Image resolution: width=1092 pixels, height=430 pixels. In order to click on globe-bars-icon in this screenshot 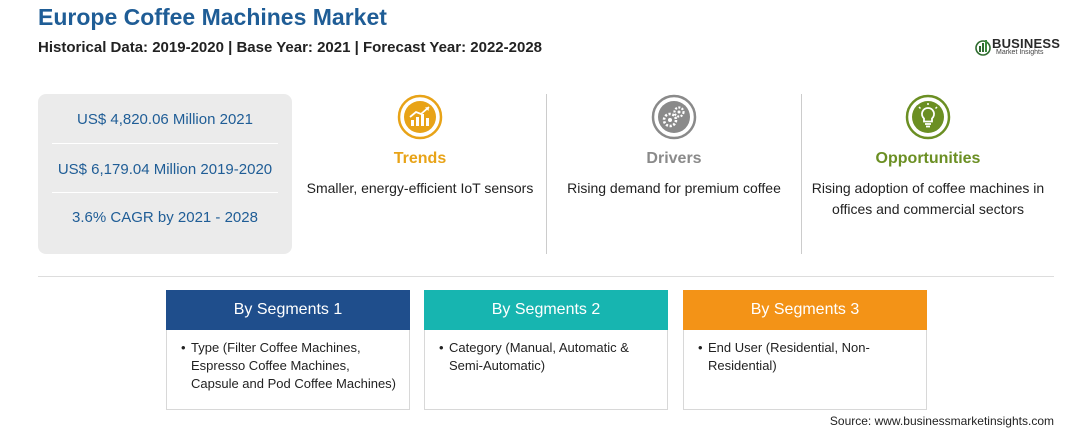, I will do `click(983, 48)`.